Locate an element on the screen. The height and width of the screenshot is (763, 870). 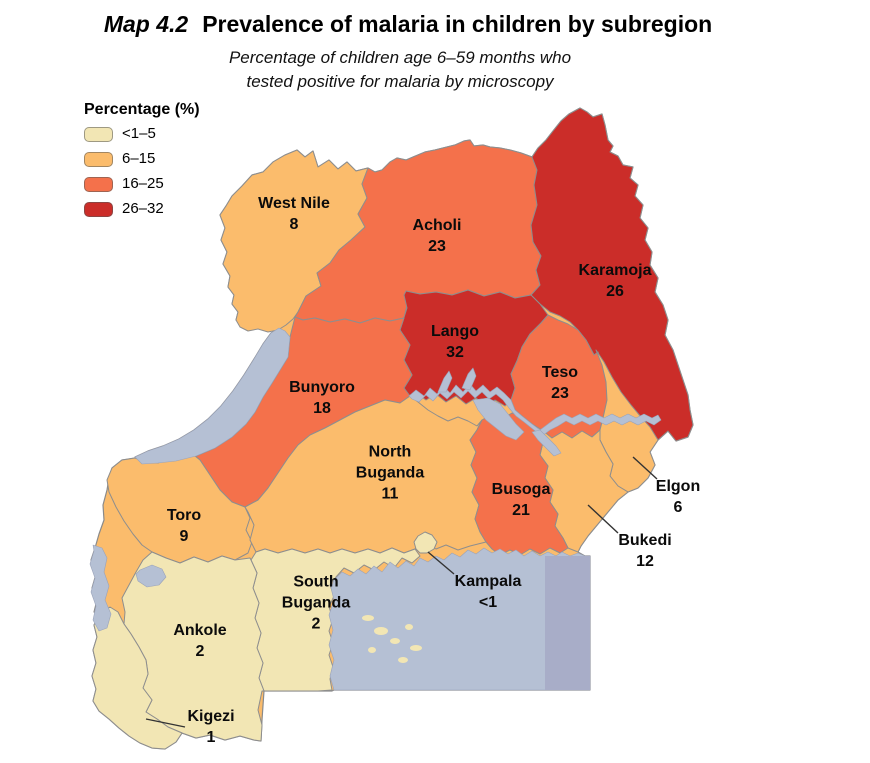
legend-swatch-band3 is located at coordinates (98, 184).